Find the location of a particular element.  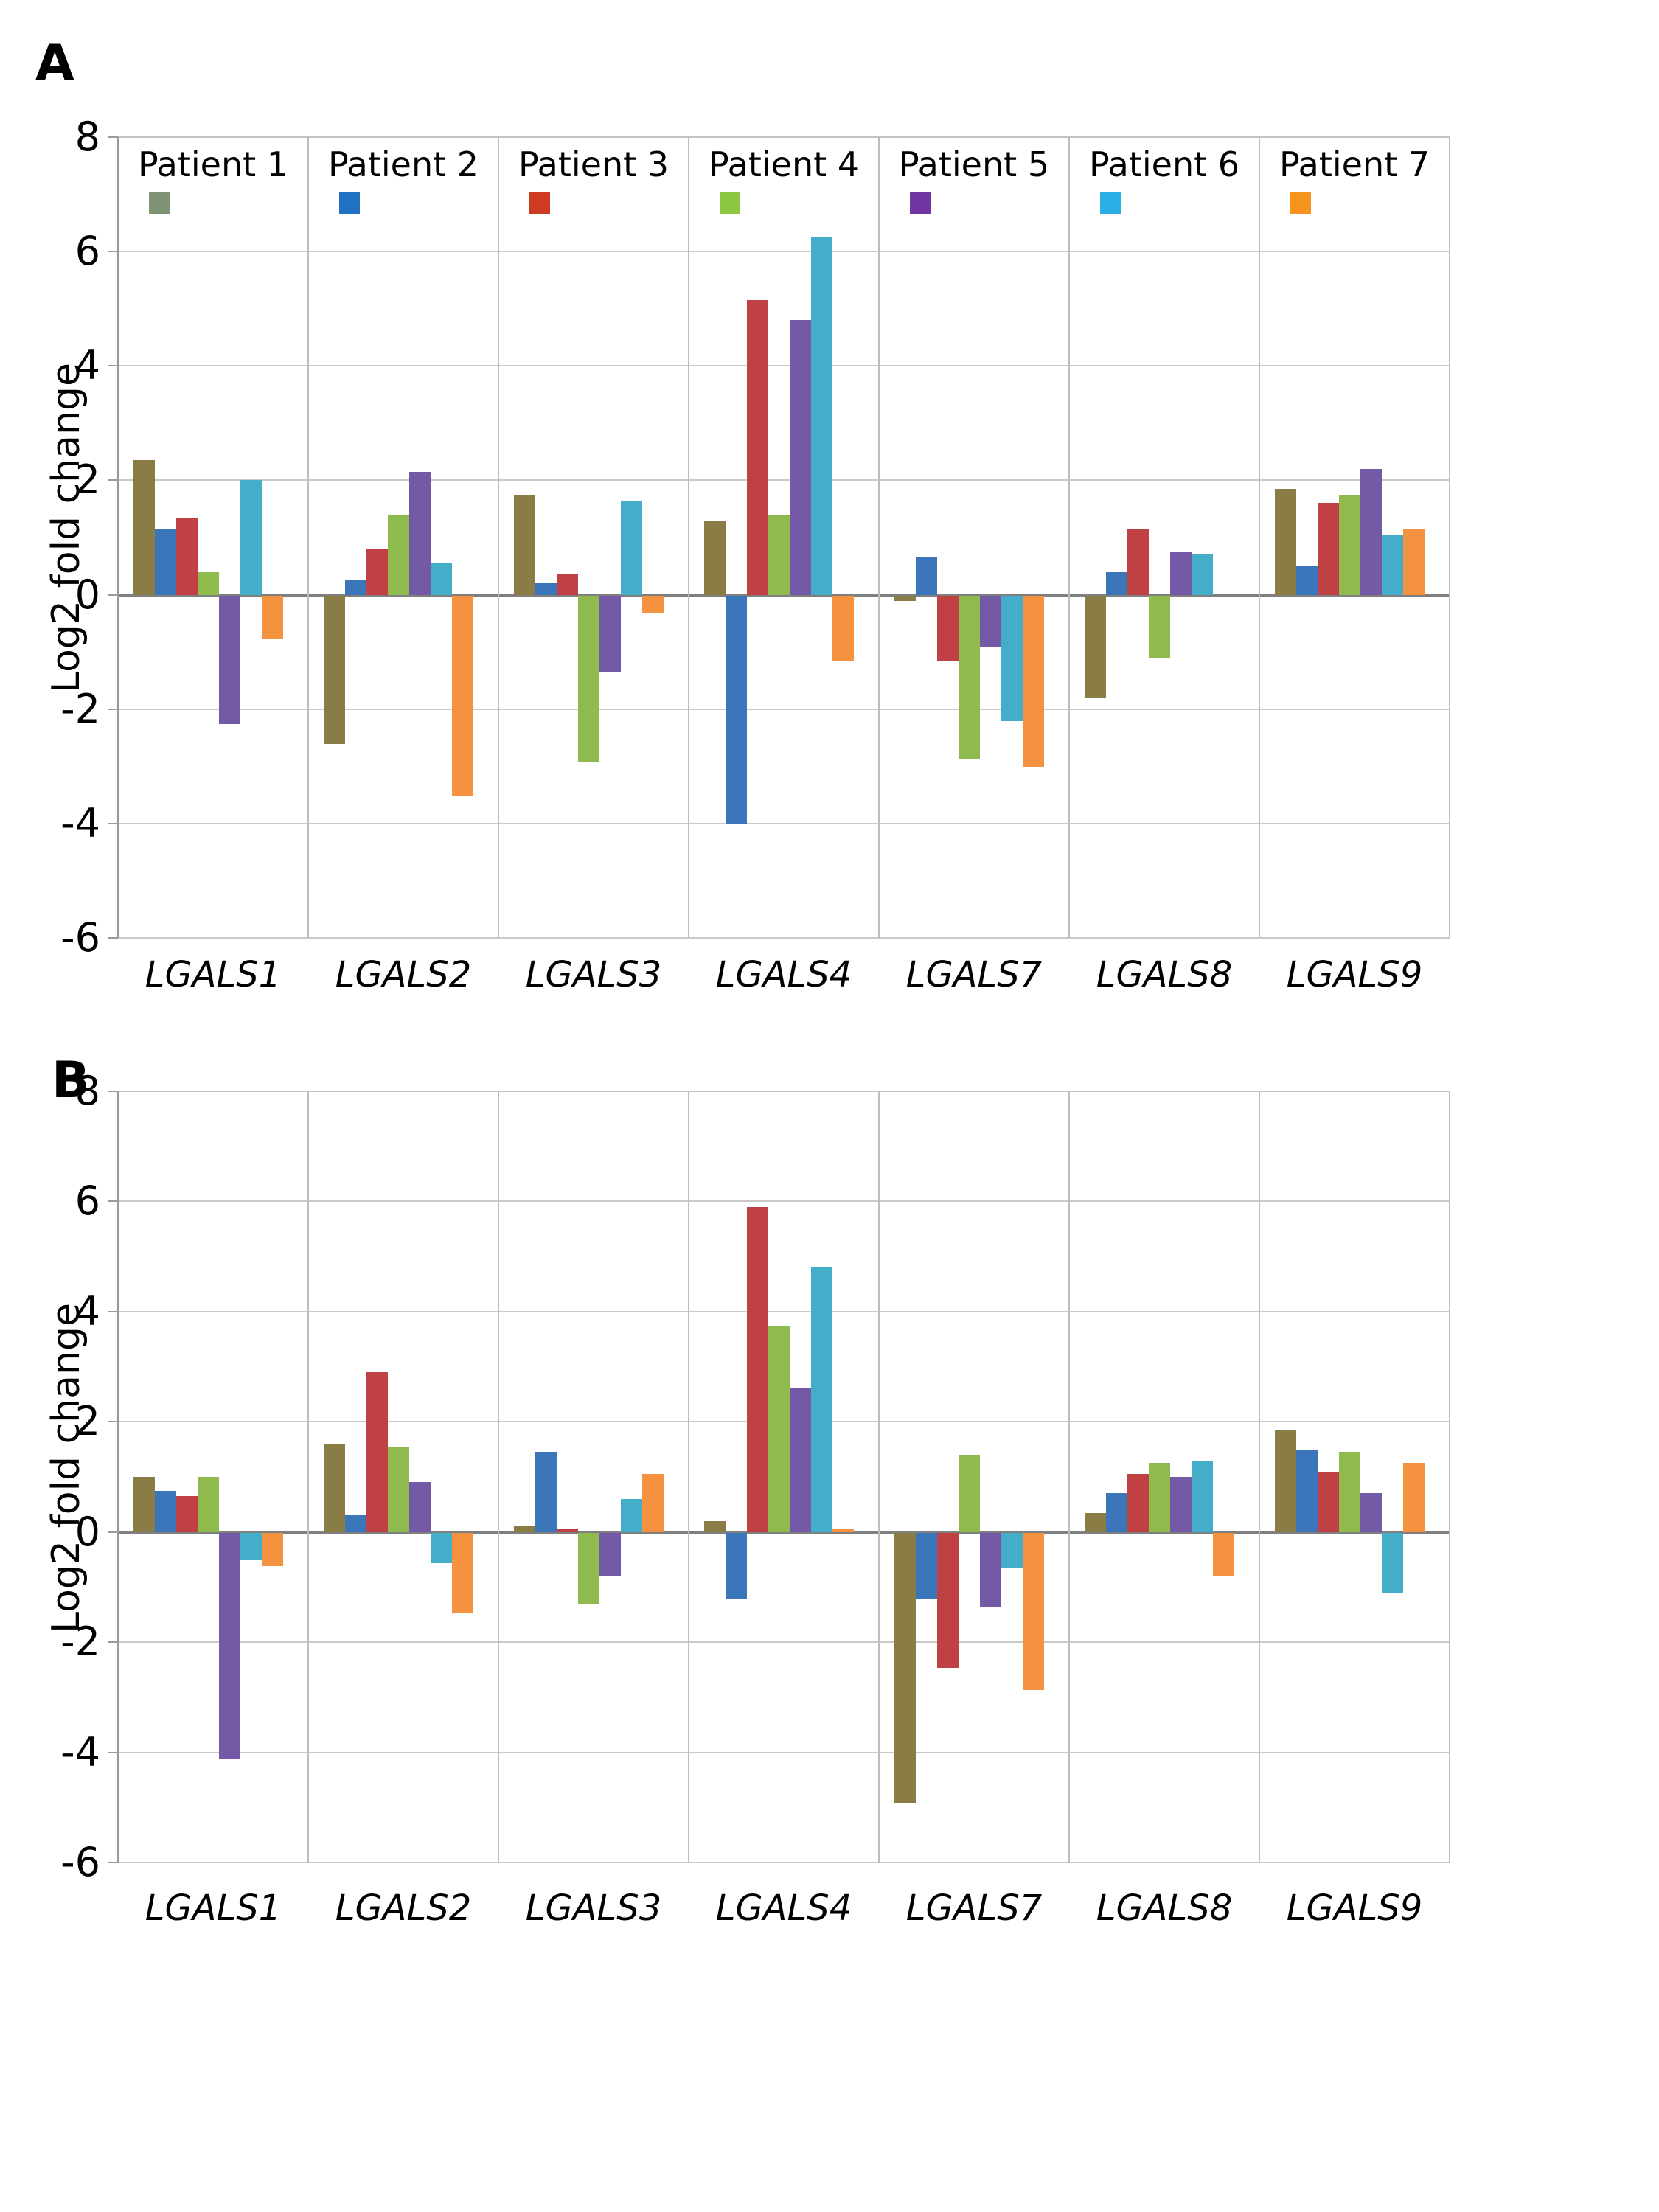

bar-patient3-lgals7 is located at coordinates (948, 628).